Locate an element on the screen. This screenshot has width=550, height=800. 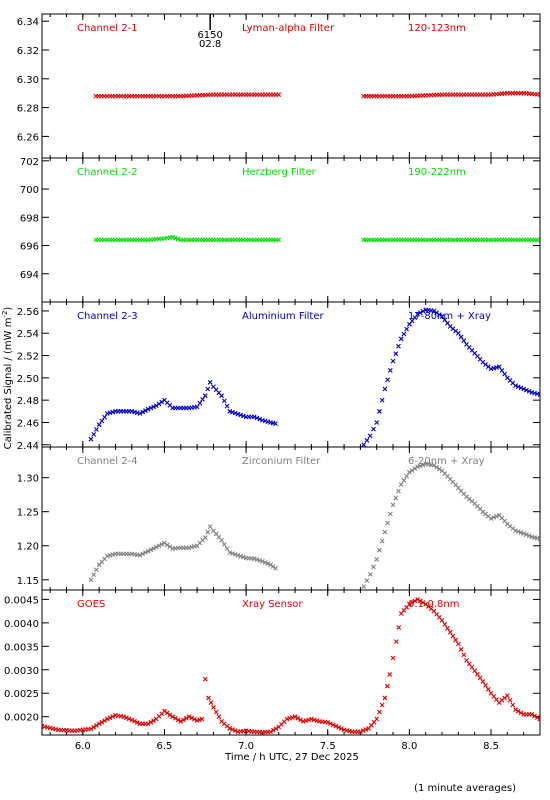
y-tick-label: 6.32 is located at coordinates (28, 51).